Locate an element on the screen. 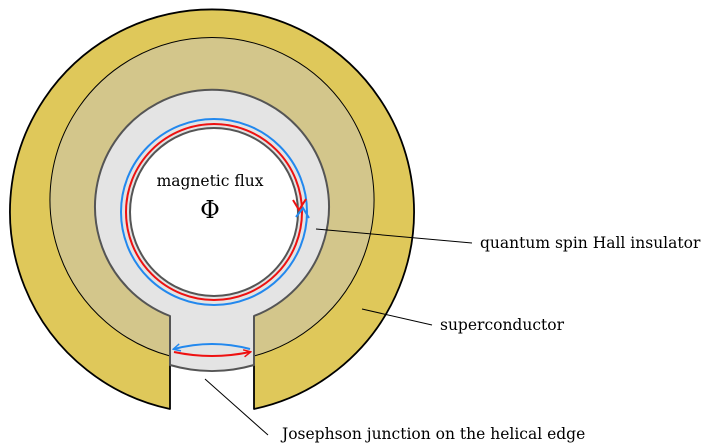 This screenshot has width=724, height=443. edge-state-red is located at coordinates (214, 212).